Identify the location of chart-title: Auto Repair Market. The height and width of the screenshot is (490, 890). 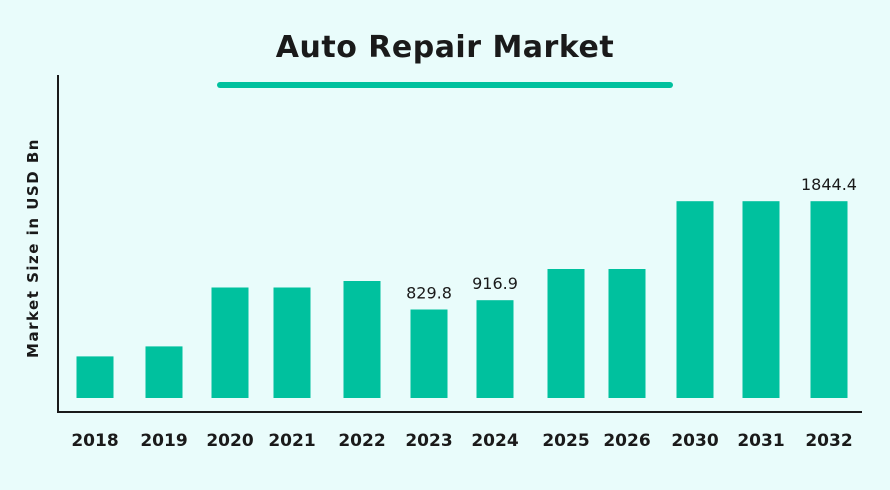
(445, 47).